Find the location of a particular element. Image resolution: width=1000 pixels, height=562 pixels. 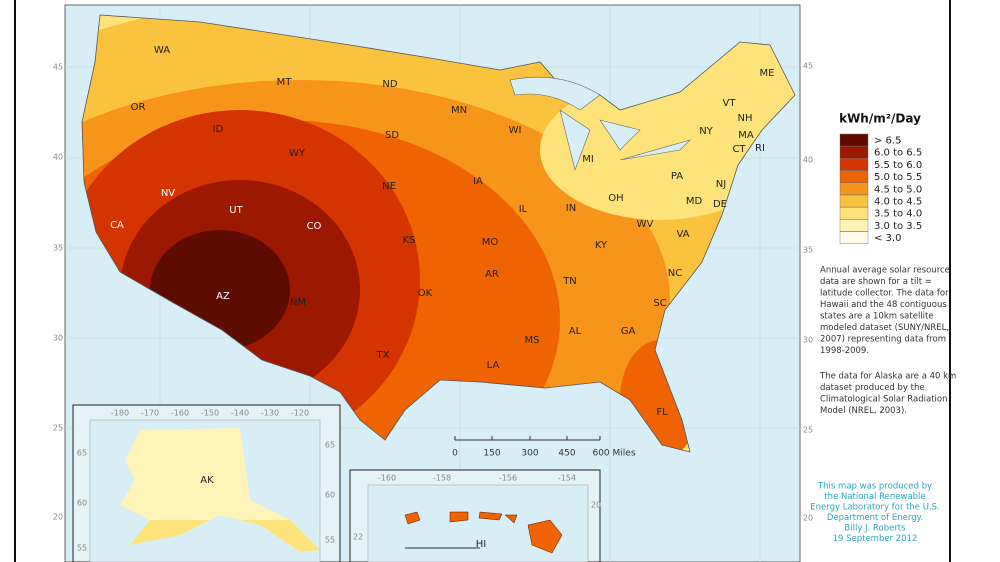

scale-label: 600 Miles is located at coordinates (613, 454).